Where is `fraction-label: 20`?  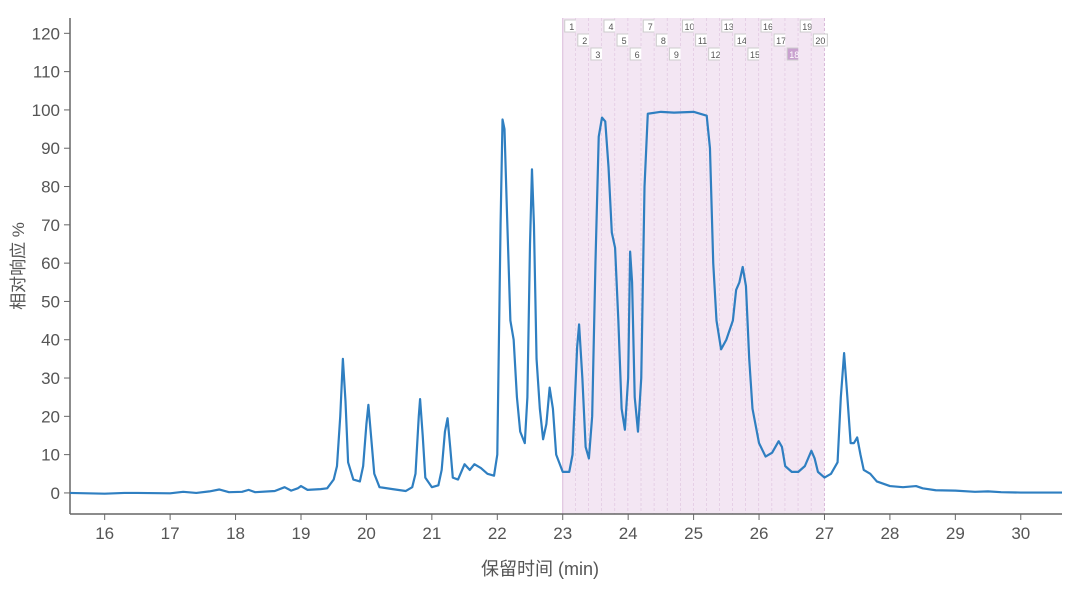 fraction-label: 20 is located at coordinates (820, 41).